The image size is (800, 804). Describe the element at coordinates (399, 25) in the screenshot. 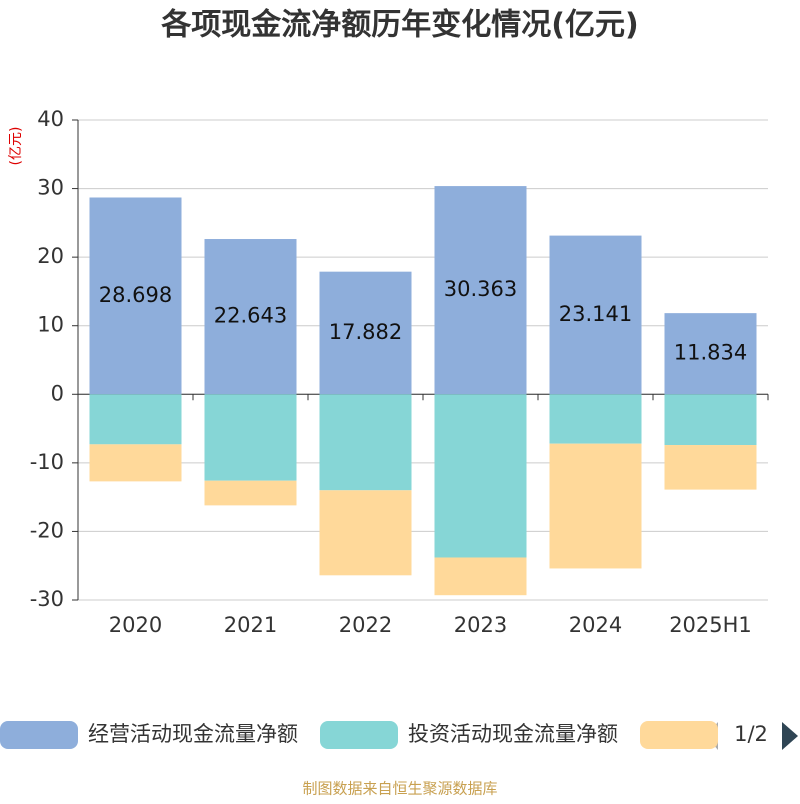

I see `chart-title: 各项现金流净额历年变化情况(亿元)` at that location.